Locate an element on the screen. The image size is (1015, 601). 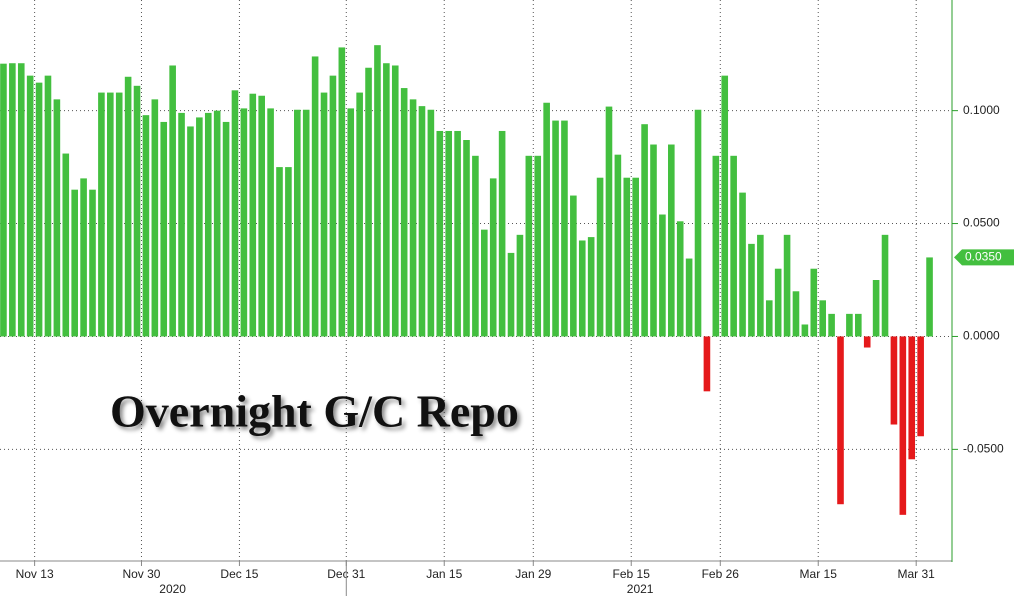
year-label: 2020 is located at coordinates (172, 589).